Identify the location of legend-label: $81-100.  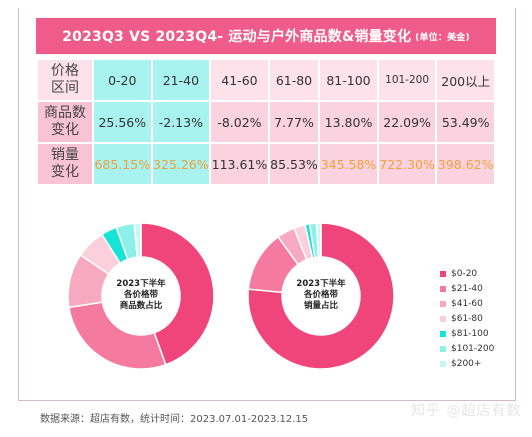
(470, 333).